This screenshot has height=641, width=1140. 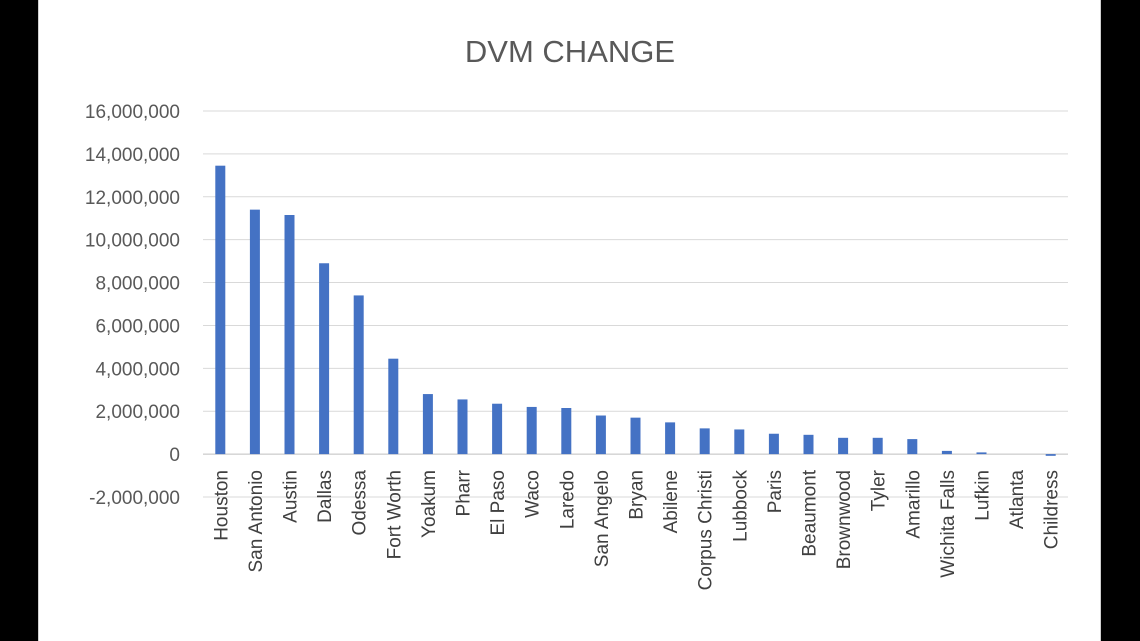 What do you see at coordinates (570, 51) in the screenshot?
I see `chart-title: DVM CHANGE` at bounding box center [570, 51].